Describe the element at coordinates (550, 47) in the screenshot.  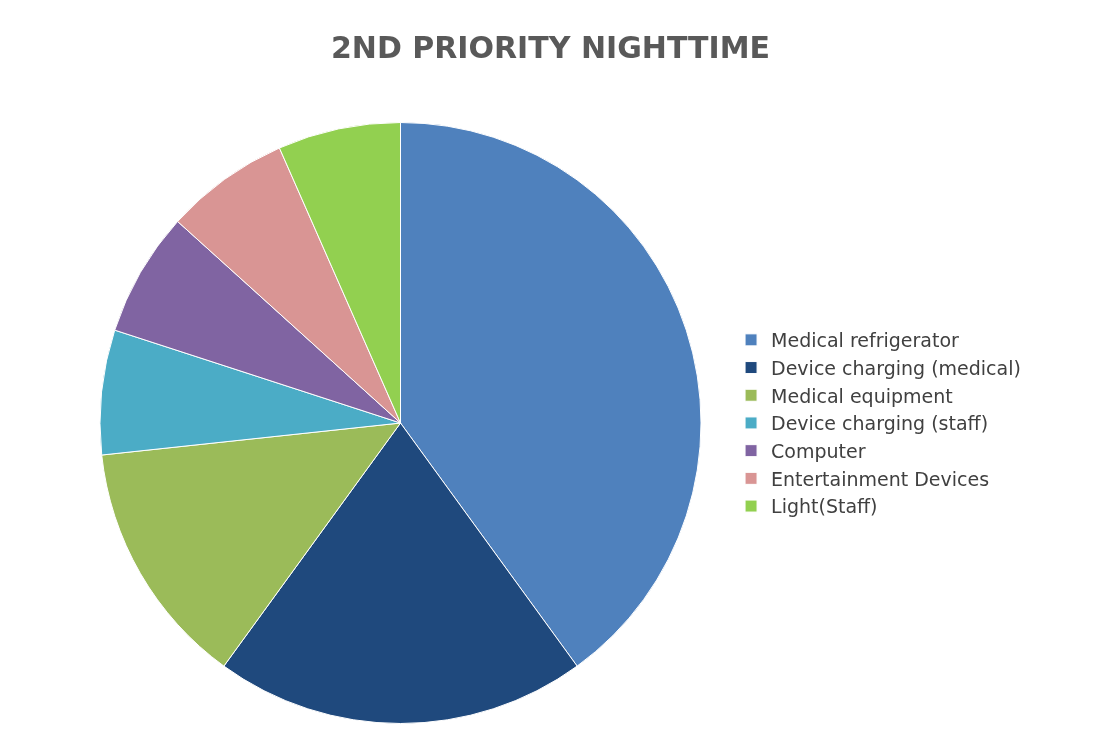
I see `chart-title: 2ND PRIORITY NIGHTTIME` at that location.